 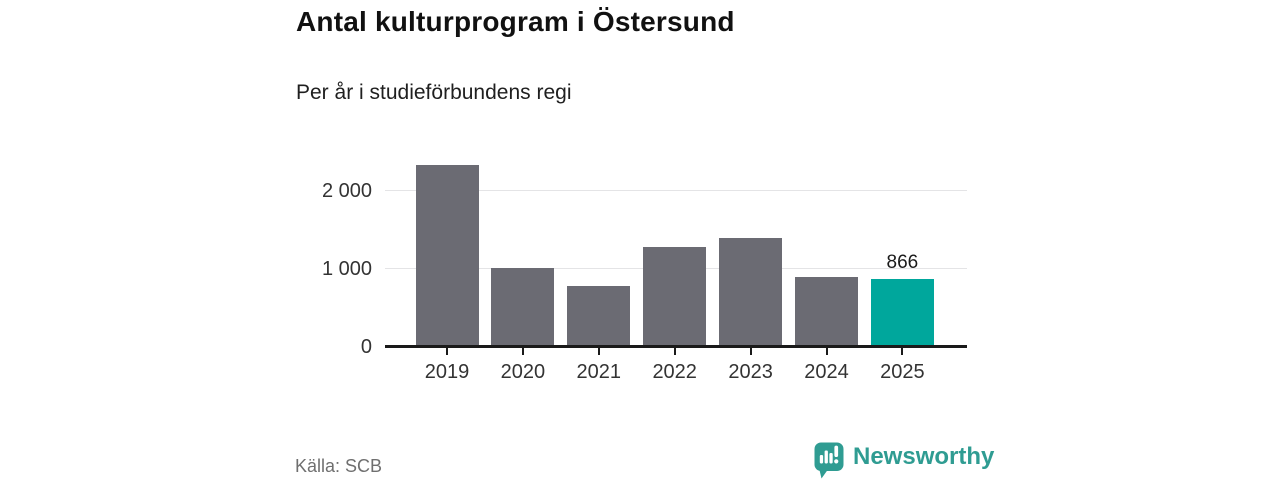 I want to click on x-axis-label-2023: 2023, so click(x=750, y=372).